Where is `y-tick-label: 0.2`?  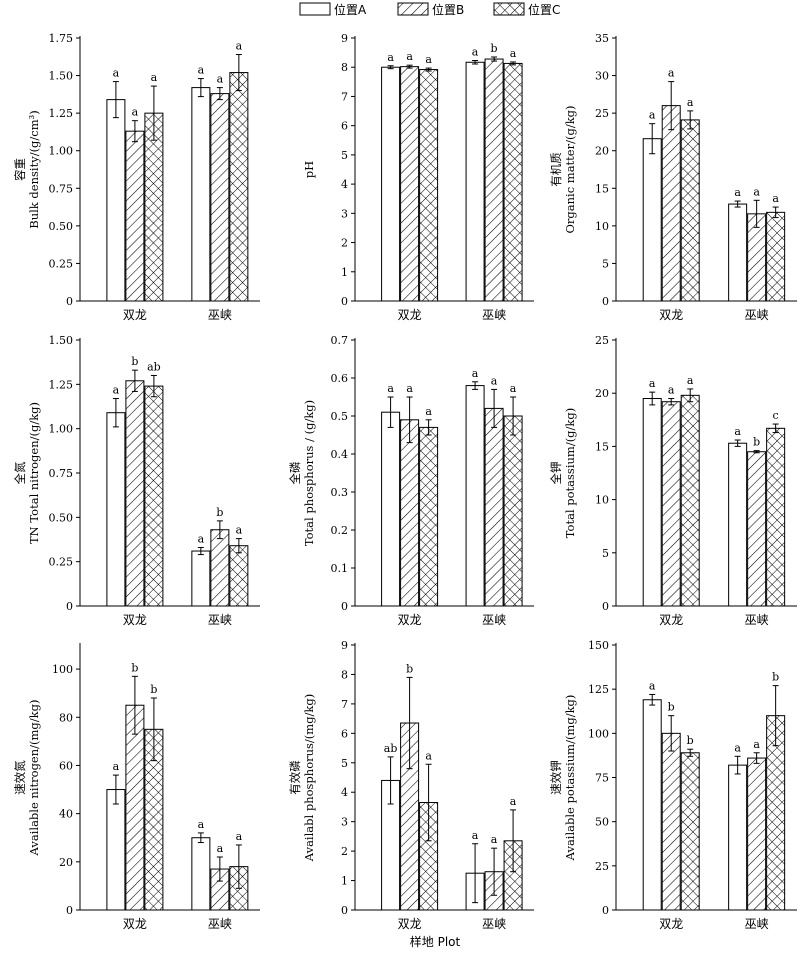 y-tick-label: 0.2 is located at coordinates (340, 530).